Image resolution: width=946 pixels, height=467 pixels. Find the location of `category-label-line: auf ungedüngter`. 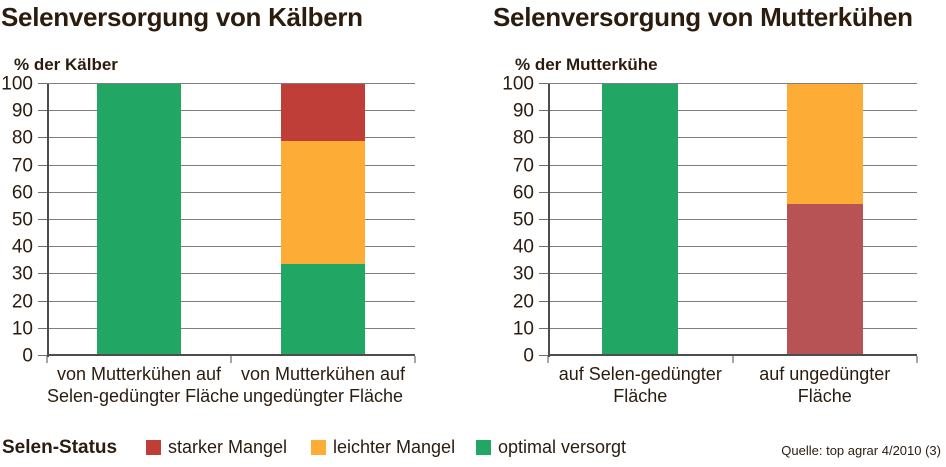

category-label-line: auf ungedüngter is located at coordinates (825, 374).